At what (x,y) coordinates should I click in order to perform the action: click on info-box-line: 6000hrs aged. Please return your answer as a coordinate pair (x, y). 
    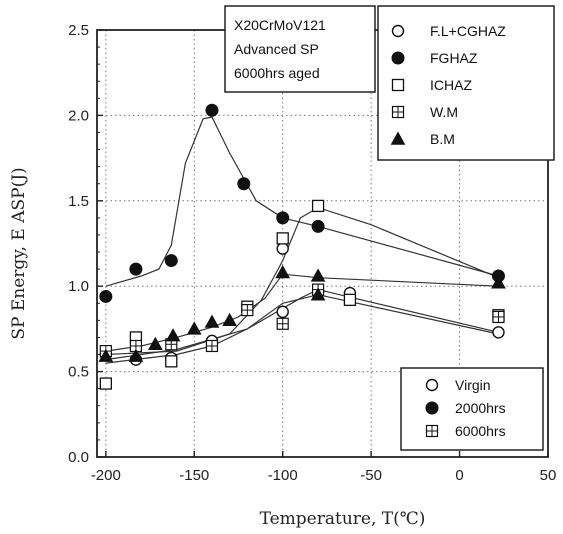
    Looking at the image, I should click on (277, 73).